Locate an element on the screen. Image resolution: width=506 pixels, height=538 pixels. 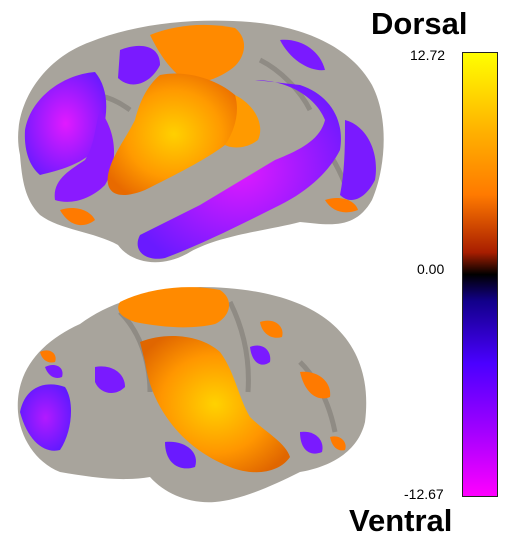
colorbar is located at coordinates (480, 274).